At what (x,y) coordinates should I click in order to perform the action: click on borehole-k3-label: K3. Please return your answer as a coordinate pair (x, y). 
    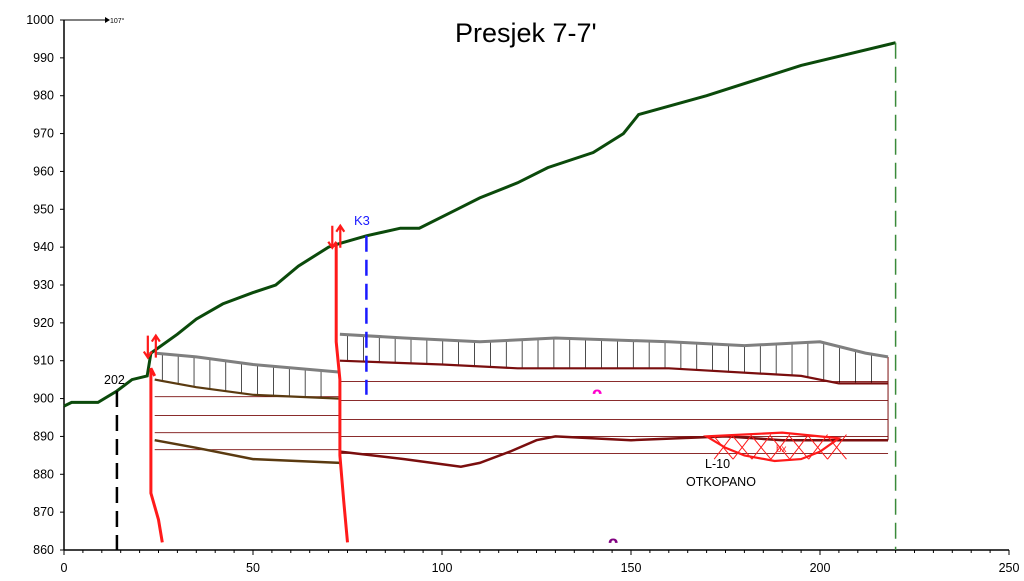
    Looking at the image, I should click on (362, 220).